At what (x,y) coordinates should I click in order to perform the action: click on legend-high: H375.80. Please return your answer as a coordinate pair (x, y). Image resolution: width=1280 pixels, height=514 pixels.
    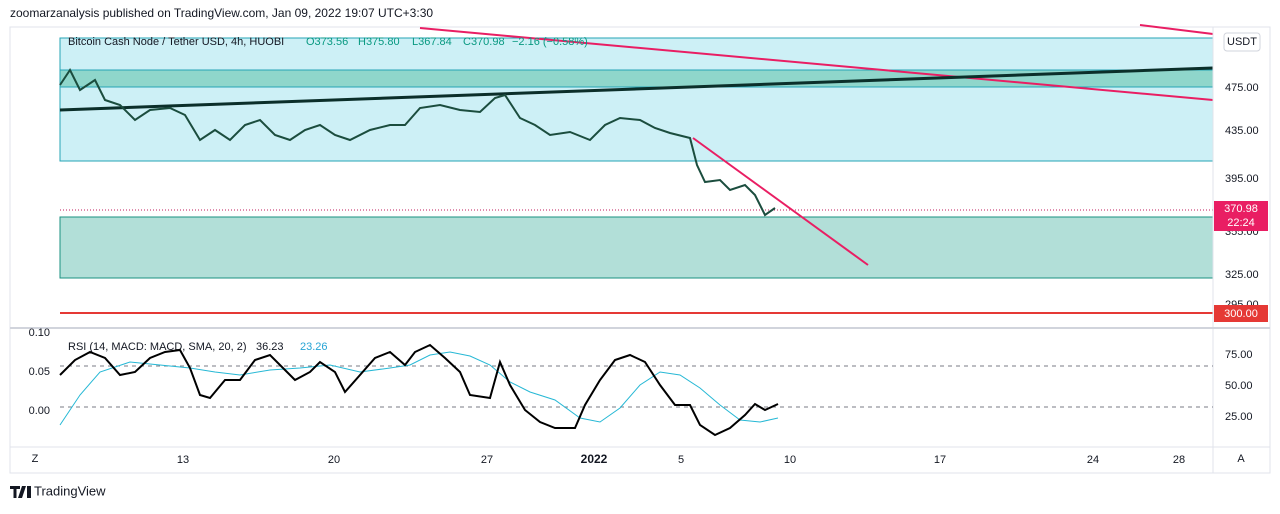
    Looking at the image, I should click on (379, 42).